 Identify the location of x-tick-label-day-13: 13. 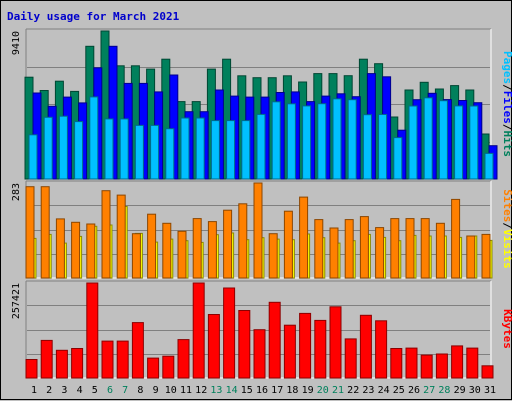
(216, 390).